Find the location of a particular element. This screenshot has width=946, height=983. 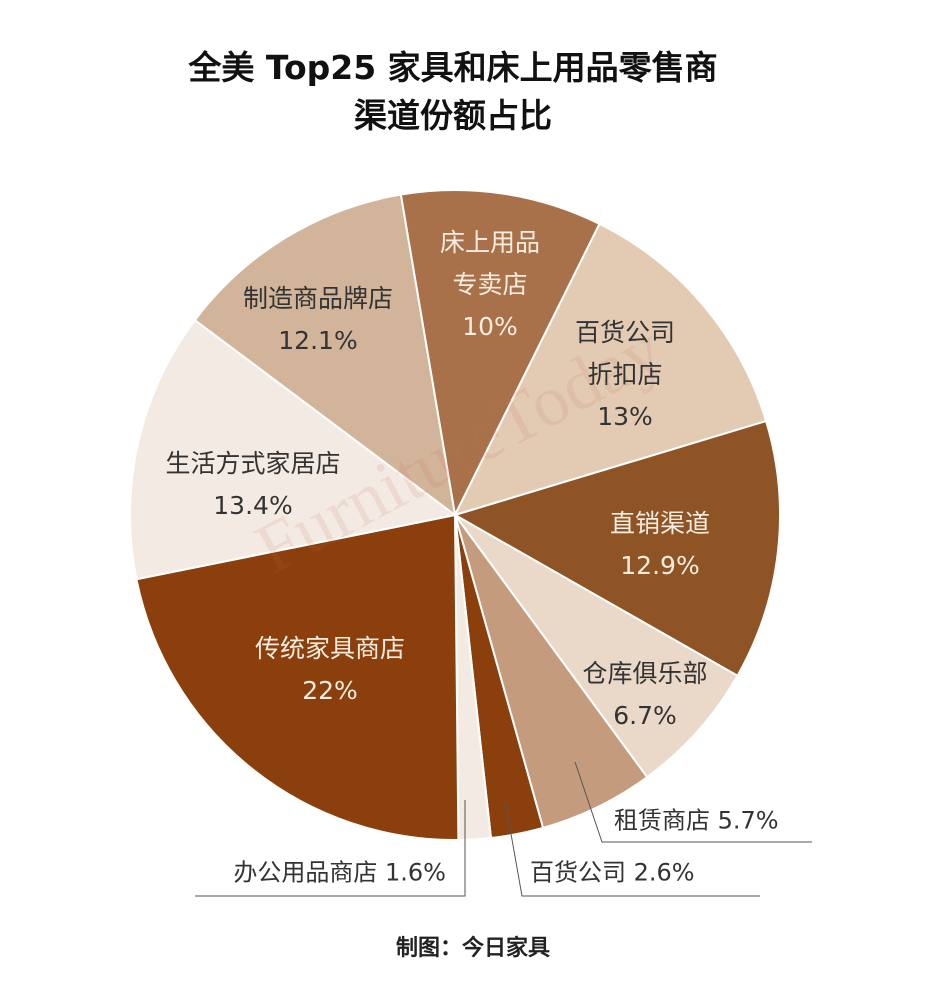

slice-label: 制造商品牌店 12.1% is located at coordinates (318, 320).